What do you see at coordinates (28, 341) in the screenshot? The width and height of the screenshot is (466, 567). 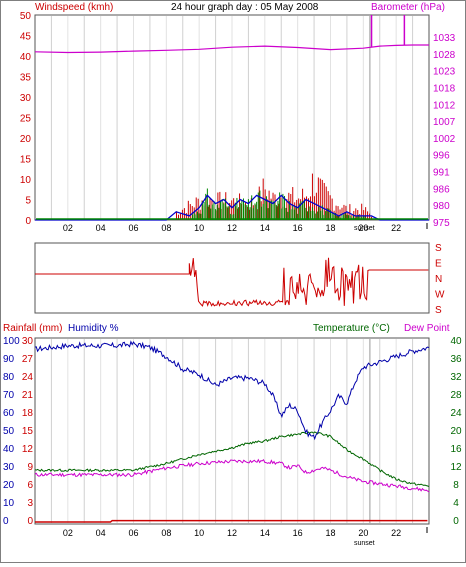 I see `rainfall-tick-label: 30` at bounding box center [28, 341].